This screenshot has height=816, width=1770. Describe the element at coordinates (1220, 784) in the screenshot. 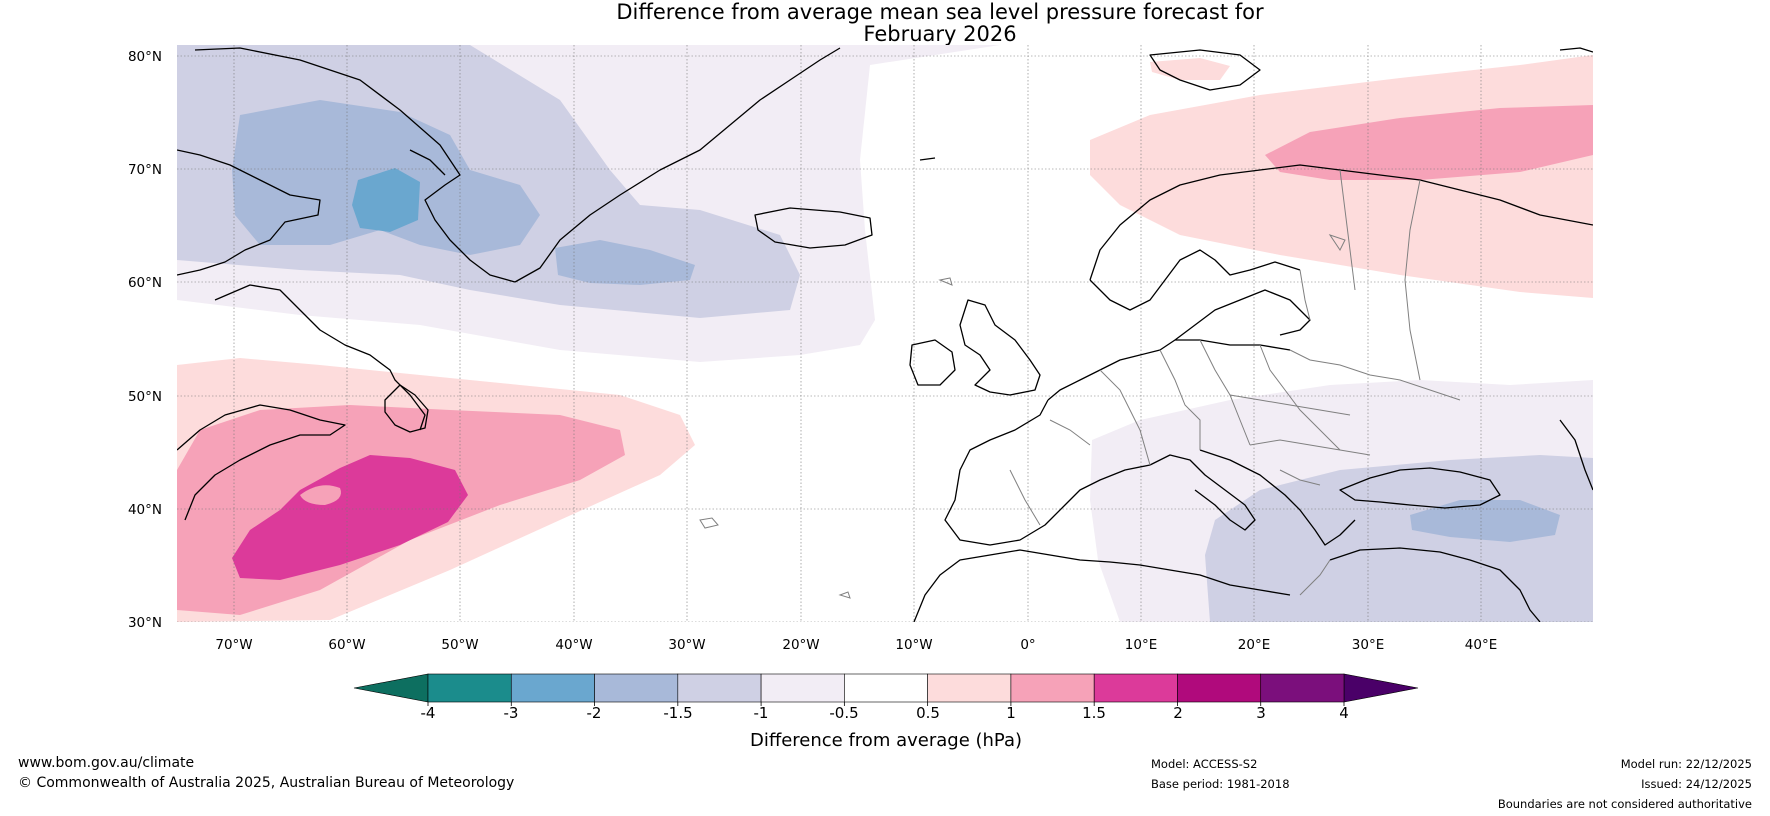

I see `base-period-text: Base period: 1981-2018` at that location.